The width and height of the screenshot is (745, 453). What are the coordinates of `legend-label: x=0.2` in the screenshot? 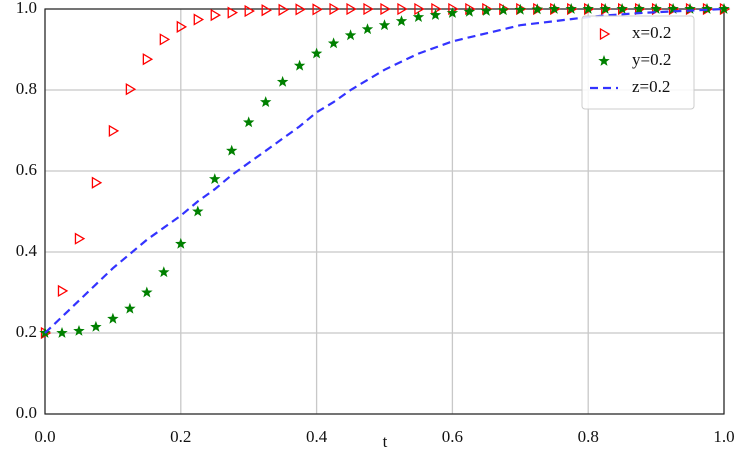 It's located at (651, 32).